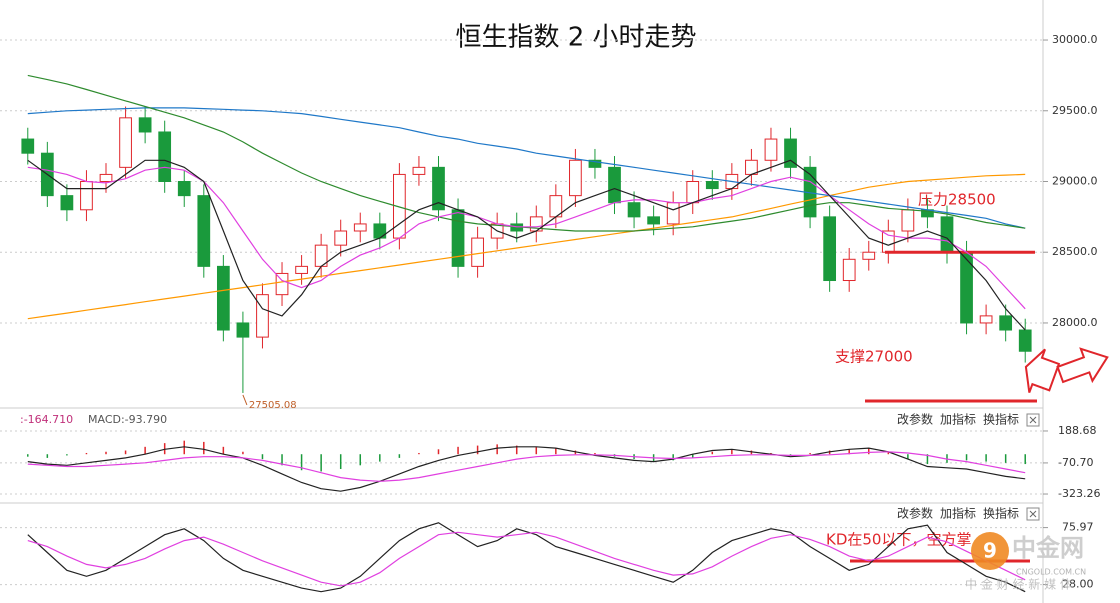 Image resolution: width=1120 pixels, height=603 pixels. I want to click on resistance-label: 压力28500, so click(957, 200).